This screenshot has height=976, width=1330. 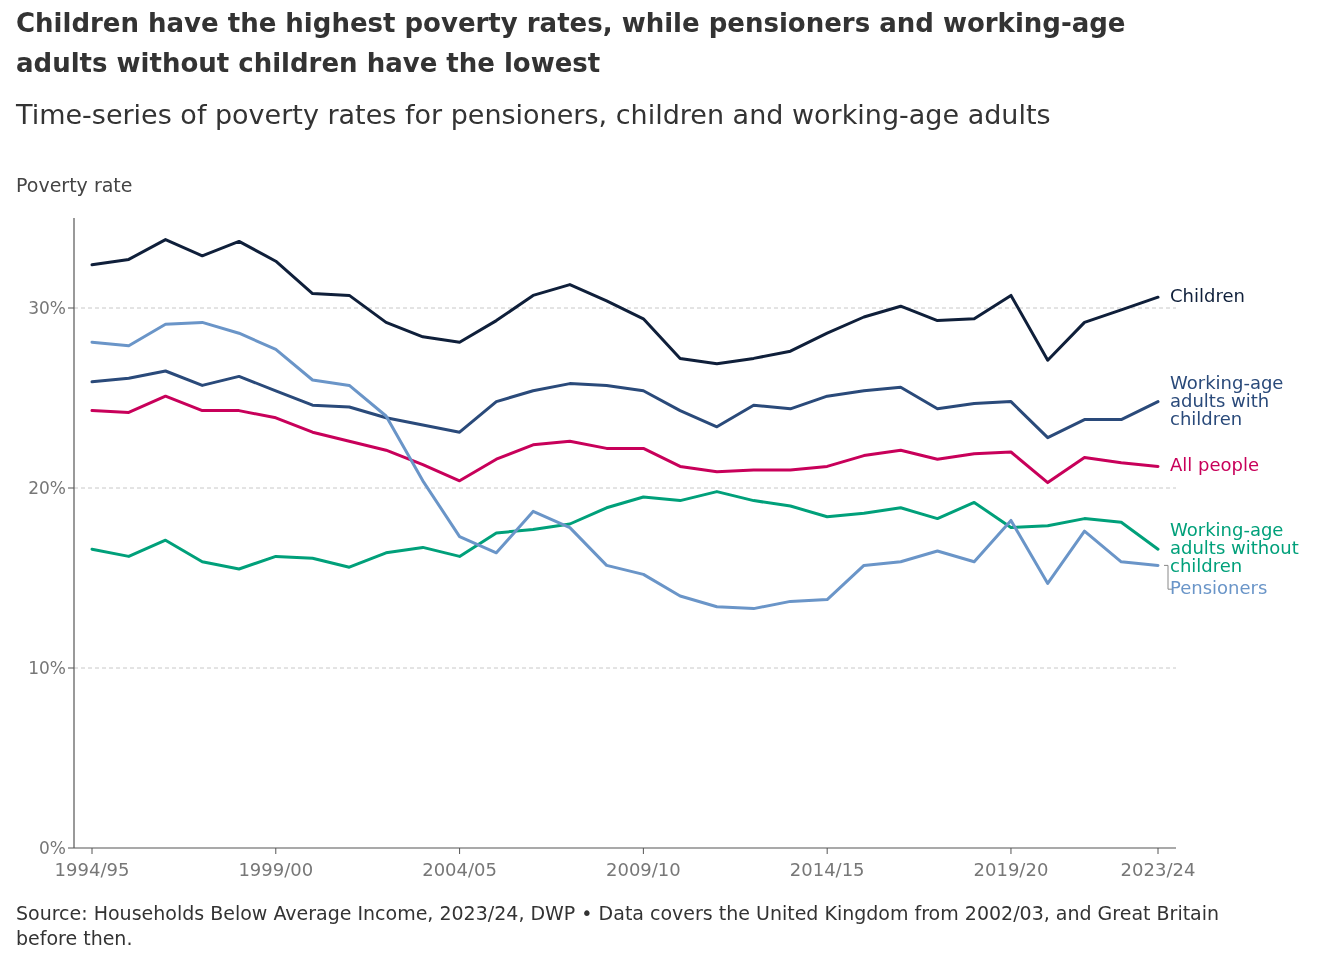 What do you see at coordinates (1219, 588) in the screenshot?
I see `series-label: Pensioners` at bounding box center [1219, 588].